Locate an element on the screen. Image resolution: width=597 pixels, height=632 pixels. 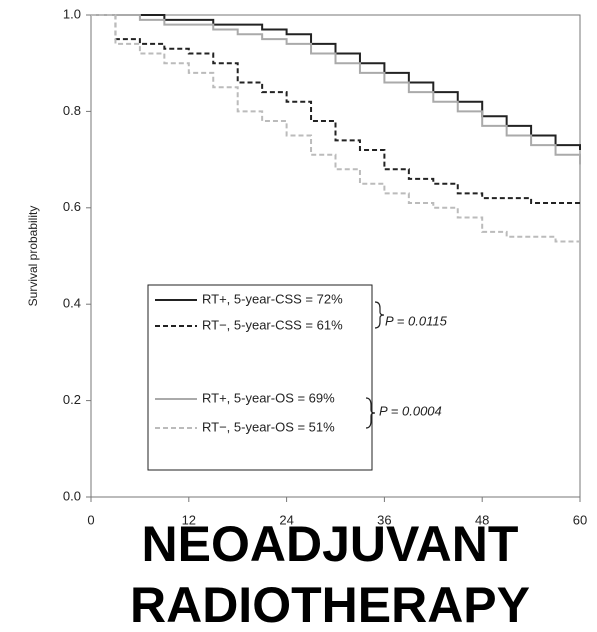
p-value: P = 0.0004 is located at coordinates (410, 410).